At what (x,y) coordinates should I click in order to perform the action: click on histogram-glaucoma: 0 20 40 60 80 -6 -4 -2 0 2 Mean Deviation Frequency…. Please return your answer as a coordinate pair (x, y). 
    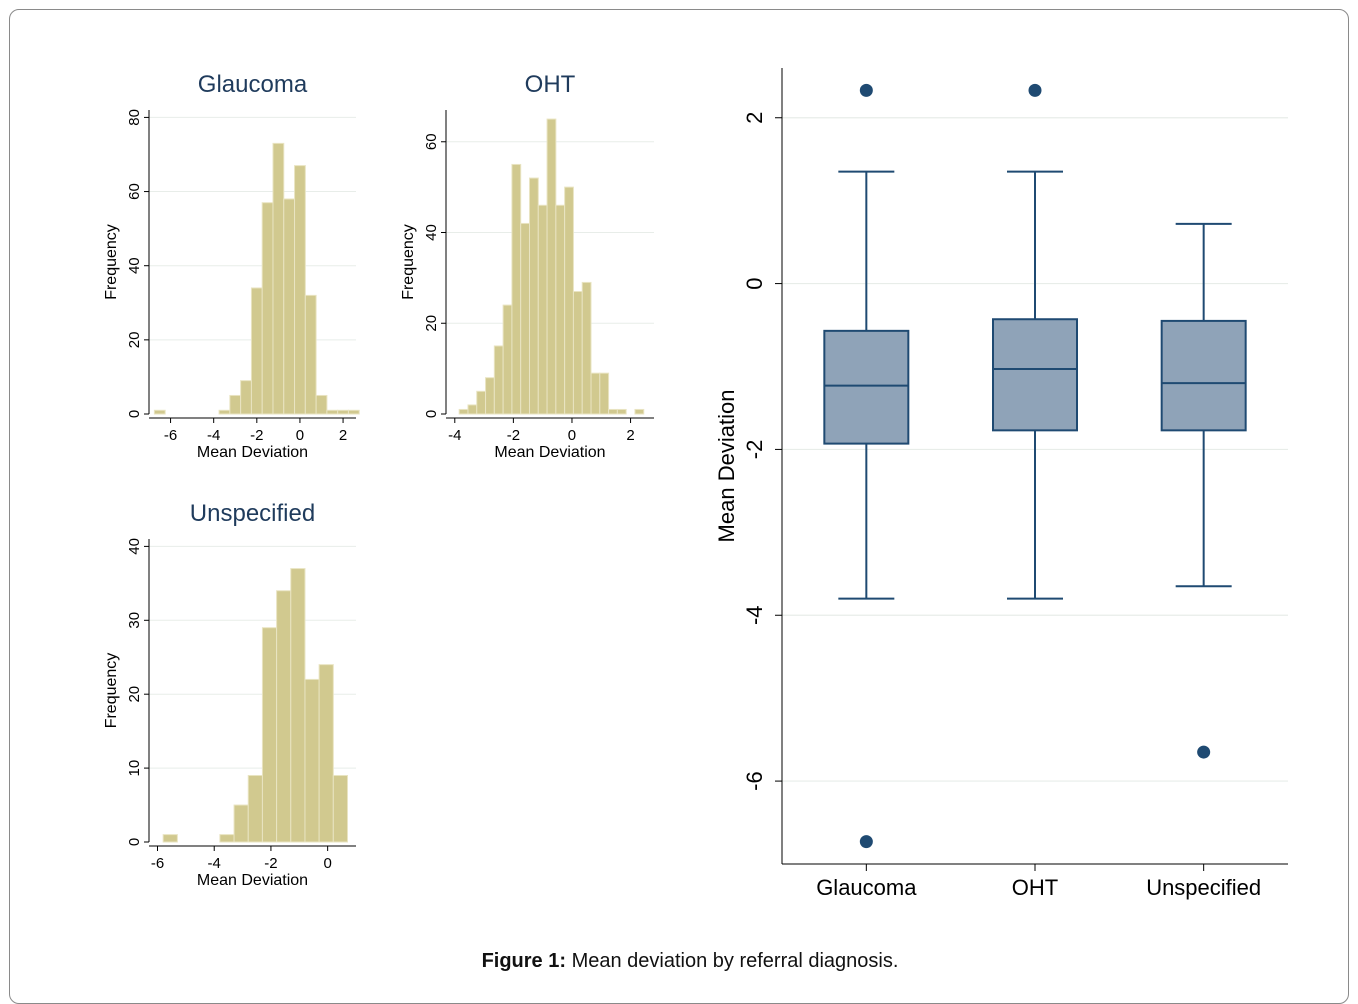
    Looking at the image, I should click on (231, 266).